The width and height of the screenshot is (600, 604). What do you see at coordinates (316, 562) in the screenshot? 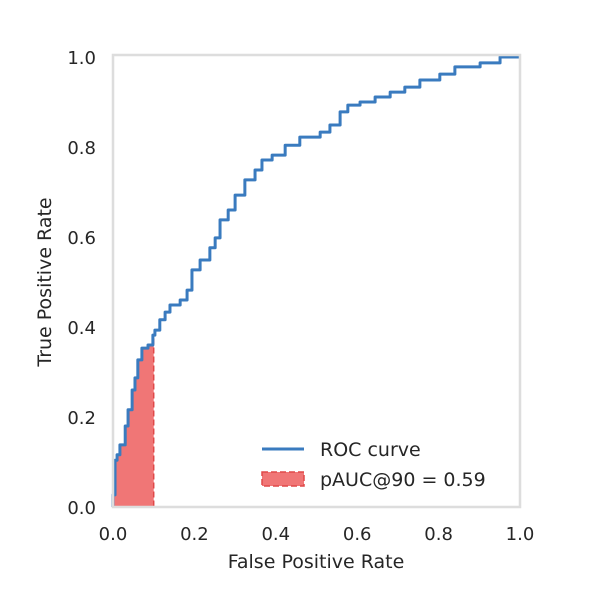
I see `x-axis-label: False Positive Rate` at bounding box center [316, 562].